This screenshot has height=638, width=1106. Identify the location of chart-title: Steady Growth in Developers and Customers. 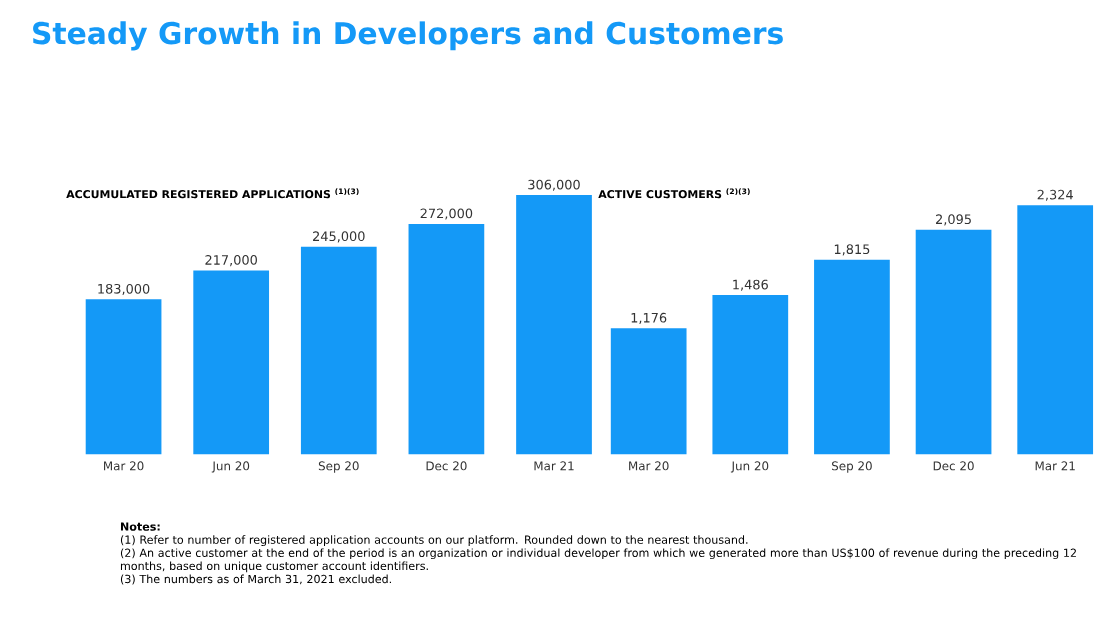
(408, 36).